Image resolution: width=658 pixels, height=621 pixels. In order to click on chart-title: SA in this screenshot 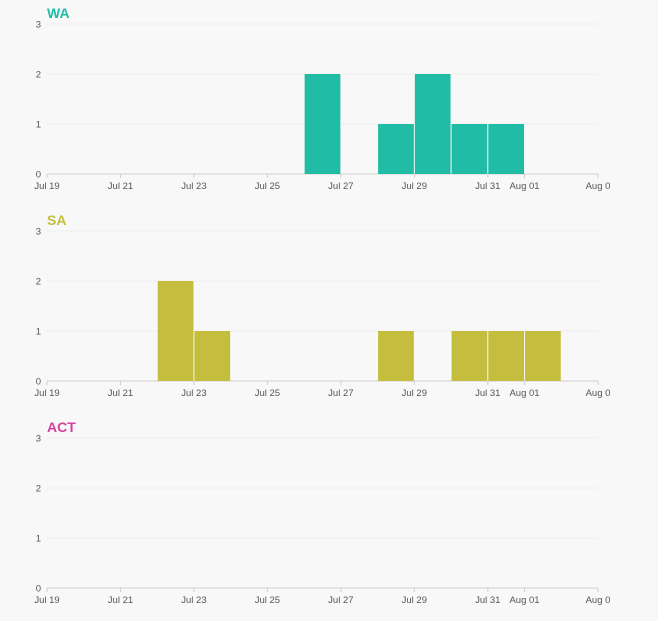, I will do `click(57, 220)`.